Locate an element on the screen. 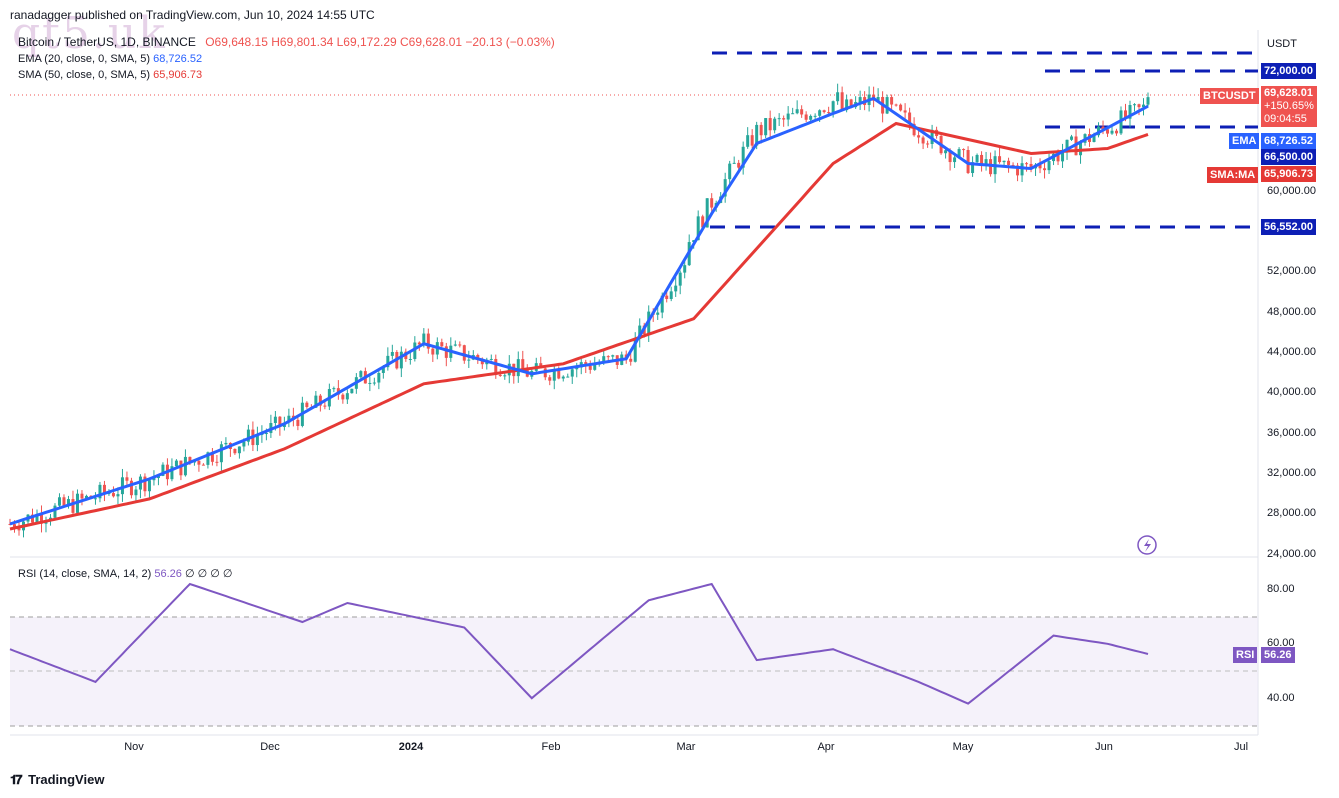  tag-symbol: BTCUSDT is located at coordinates (1229, 96).